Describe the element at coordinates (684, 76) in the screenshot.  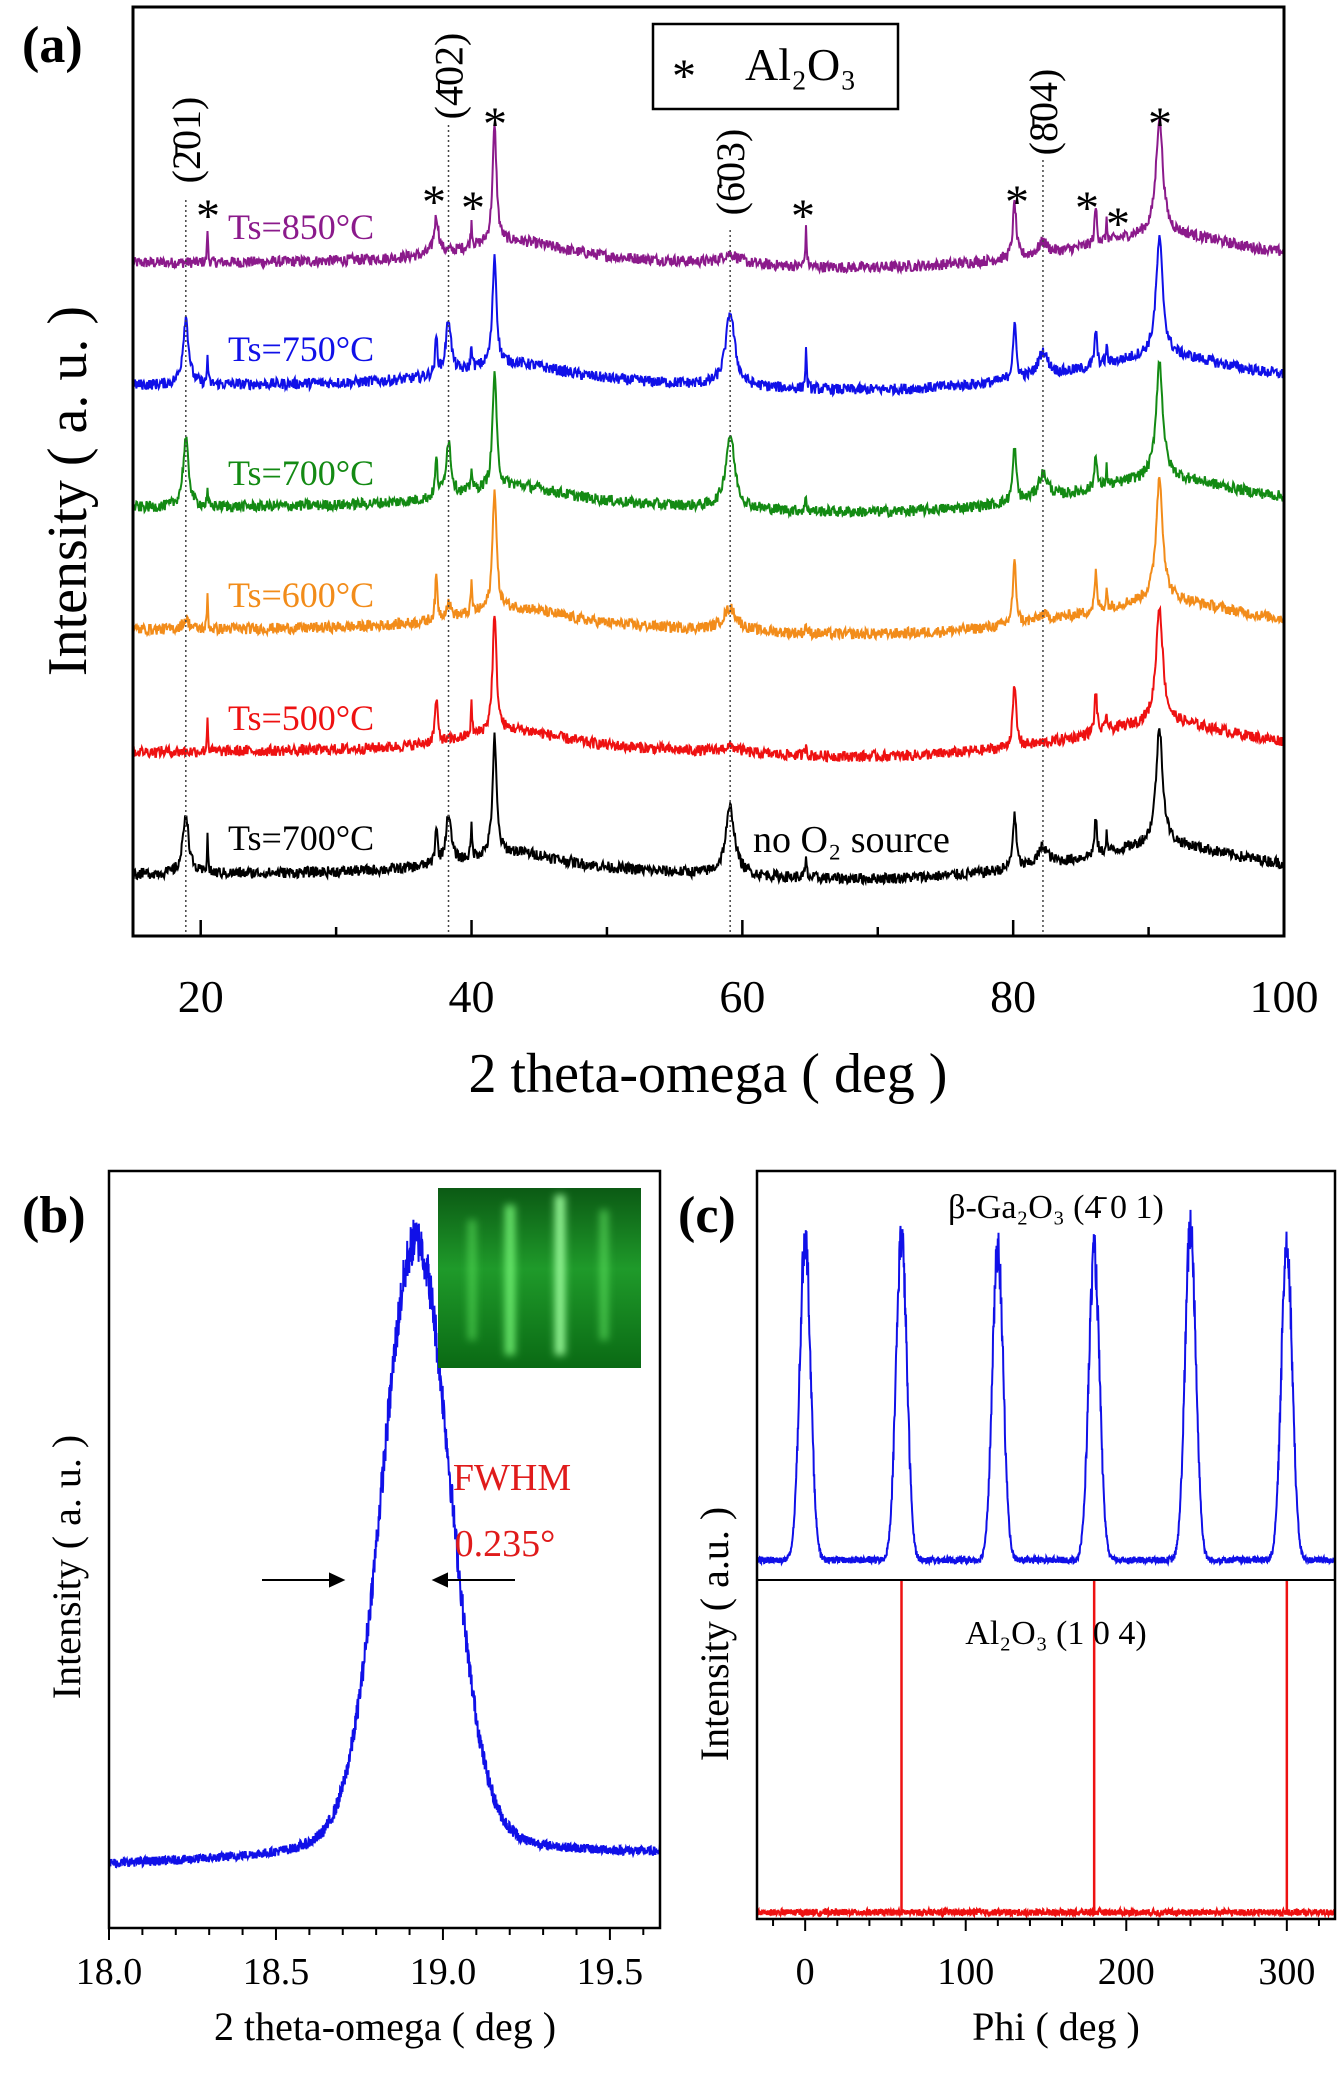
I see `legend-symbol: *` at that location.